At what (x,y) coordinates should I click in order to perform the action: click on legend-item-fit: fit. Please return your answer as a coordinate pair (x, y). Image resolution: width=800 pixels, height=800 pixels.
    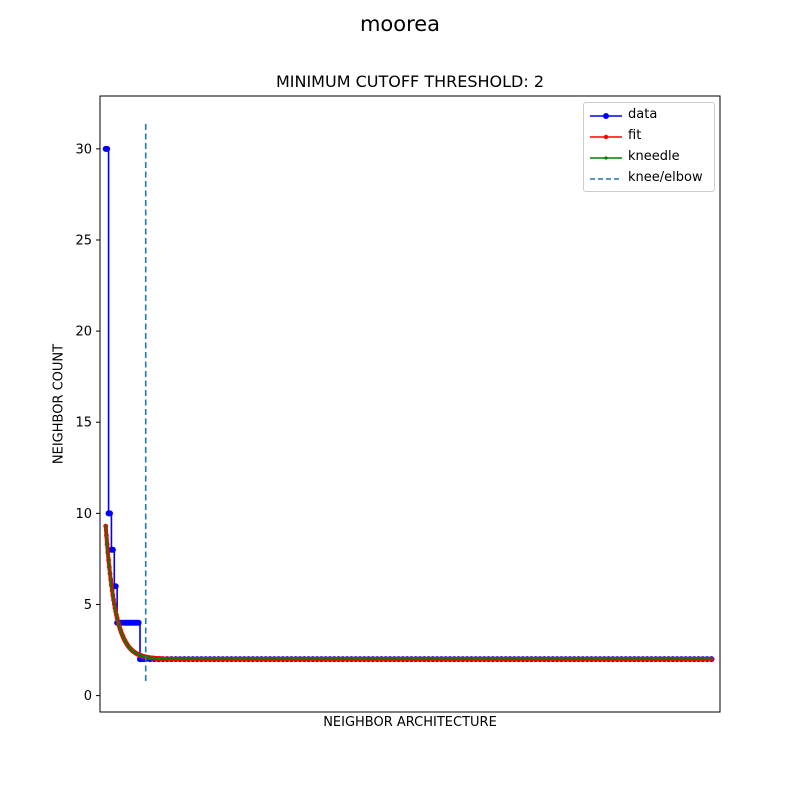
    Looking at the image, I should click on (649, 137).